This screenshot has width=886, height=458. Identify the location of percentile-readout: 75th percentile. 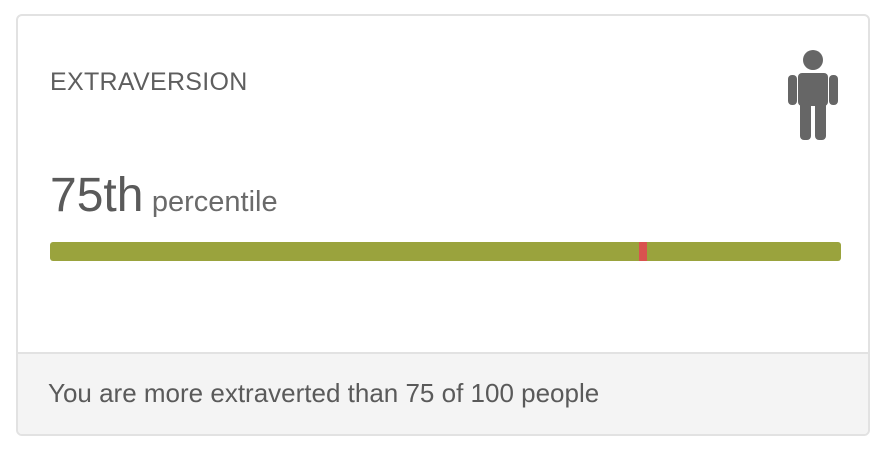
(164, 195).